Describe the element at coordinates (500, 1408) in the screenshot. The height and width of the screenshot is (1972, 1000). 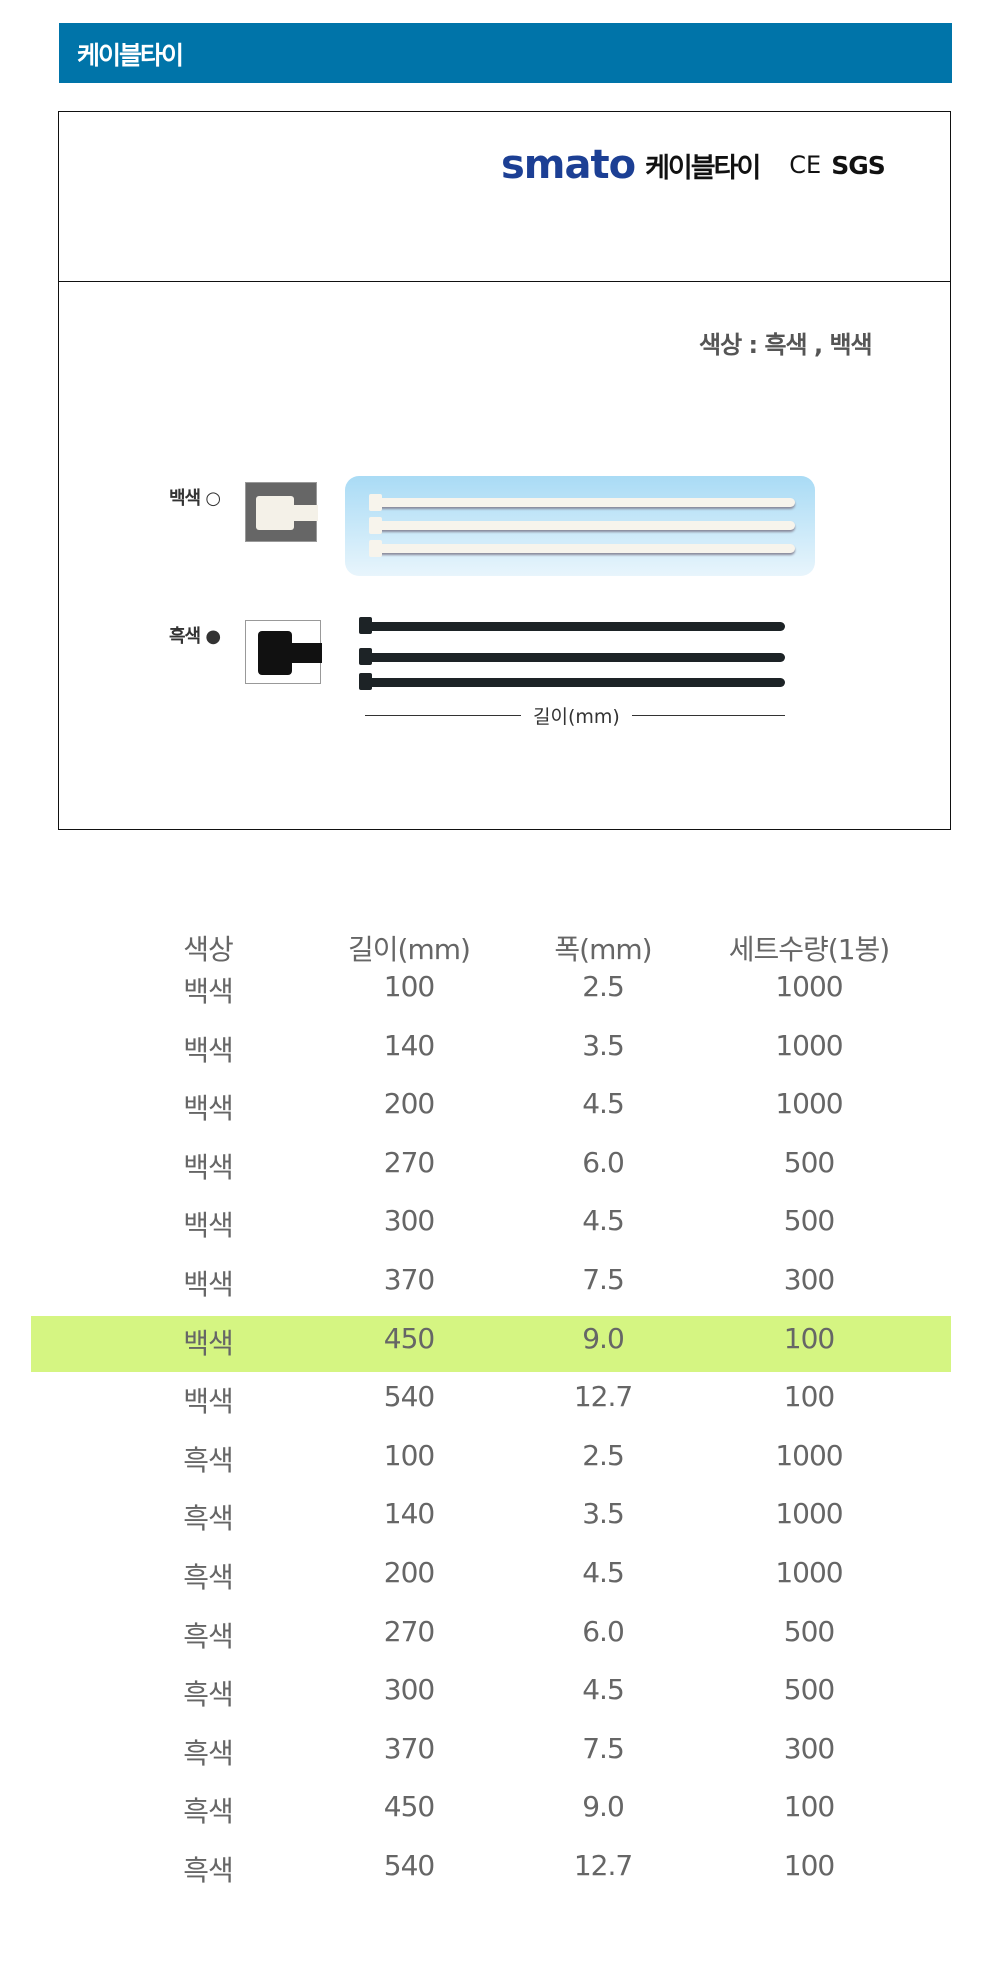
I see `table-row: 백색 540 12.7 100` at that location.